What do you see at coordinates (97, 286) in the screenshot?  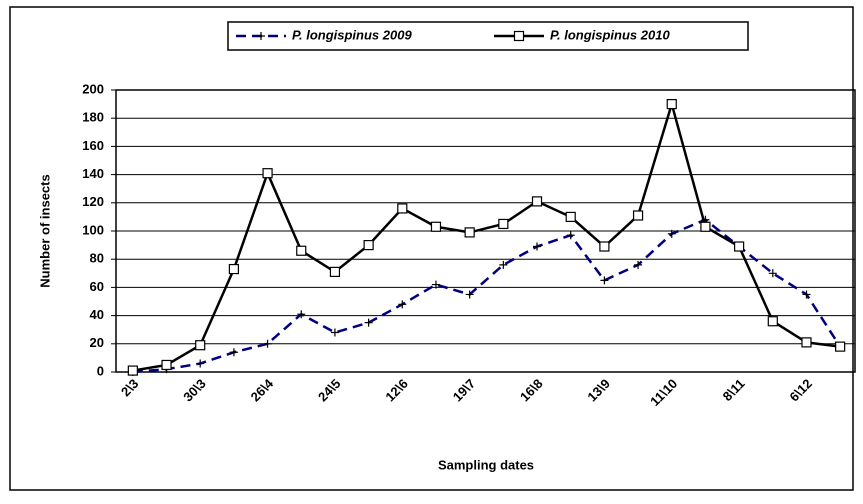 I see `y-tick-label: 60` at bounding box center [97, 286].